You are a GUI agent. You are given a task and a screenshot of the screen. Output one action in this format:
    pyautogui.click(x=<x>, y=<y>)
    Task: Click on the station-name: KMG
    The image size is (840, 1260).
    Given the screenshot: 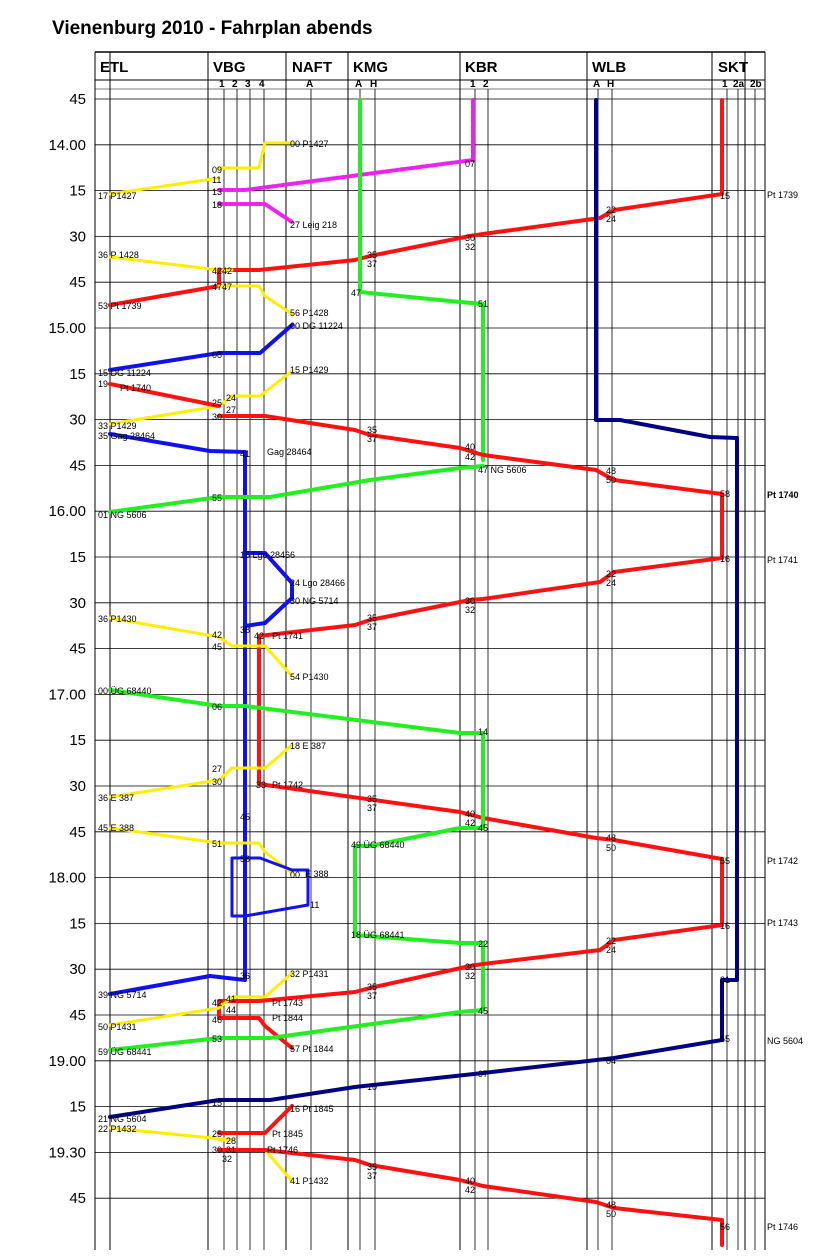 What is the action you would take?
    pyautogui.click(x=370, y=67)
    